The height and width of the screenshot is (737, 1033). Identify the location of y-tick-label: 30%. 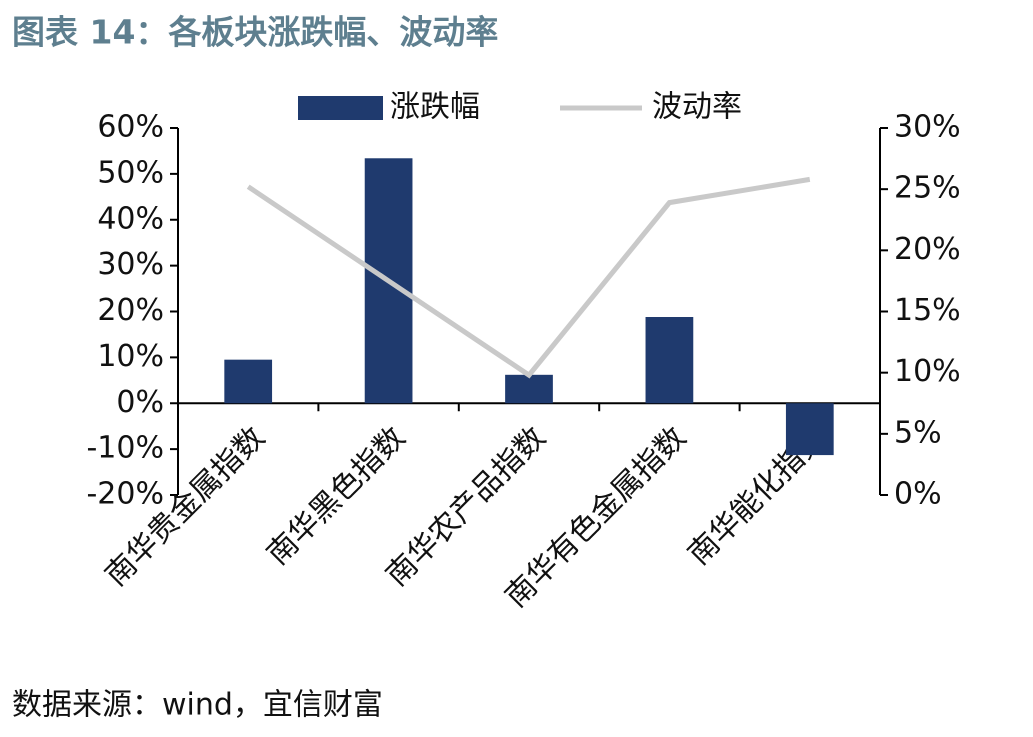
(130, 264).